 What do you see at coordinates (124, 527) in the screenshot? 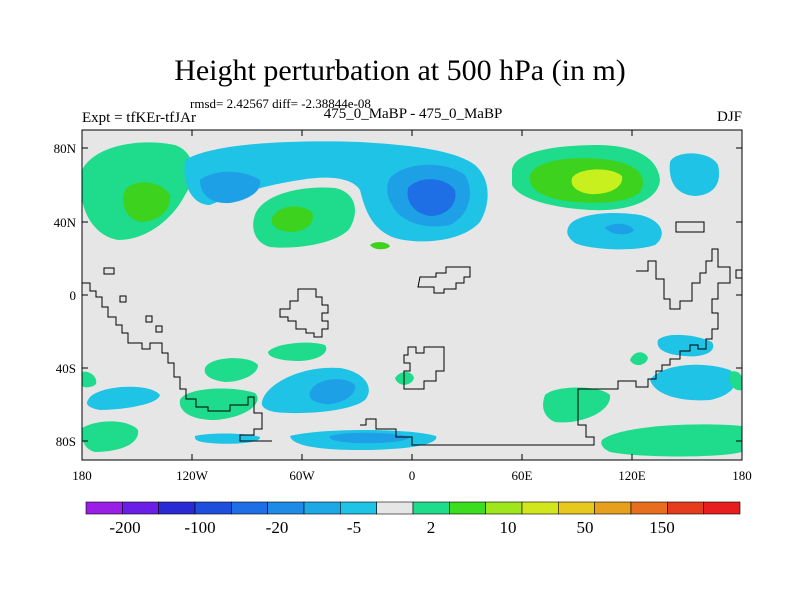
I see `colorbar-label-1: -200` at bounding box center [124, 527].